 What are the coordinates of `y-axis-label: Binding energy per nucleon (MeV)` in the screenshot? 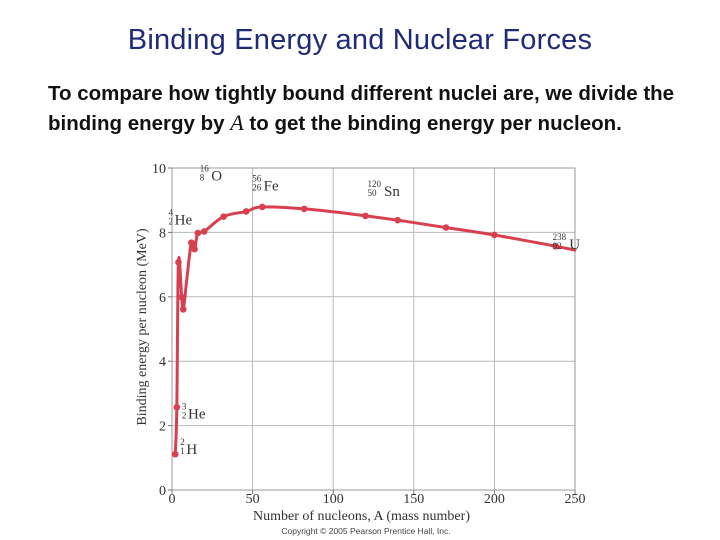 It's located at (142, 327).